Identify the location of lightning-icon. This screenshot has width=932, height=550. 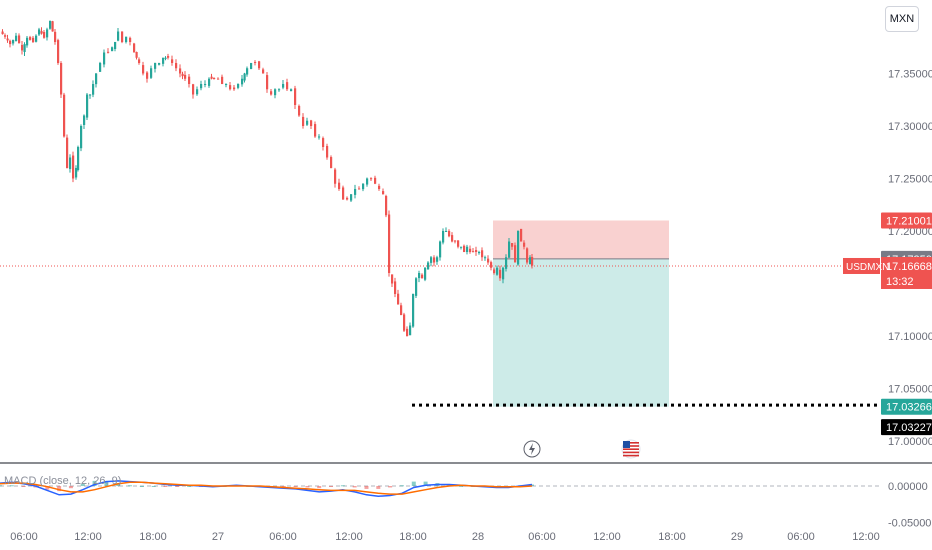
(532, 449).